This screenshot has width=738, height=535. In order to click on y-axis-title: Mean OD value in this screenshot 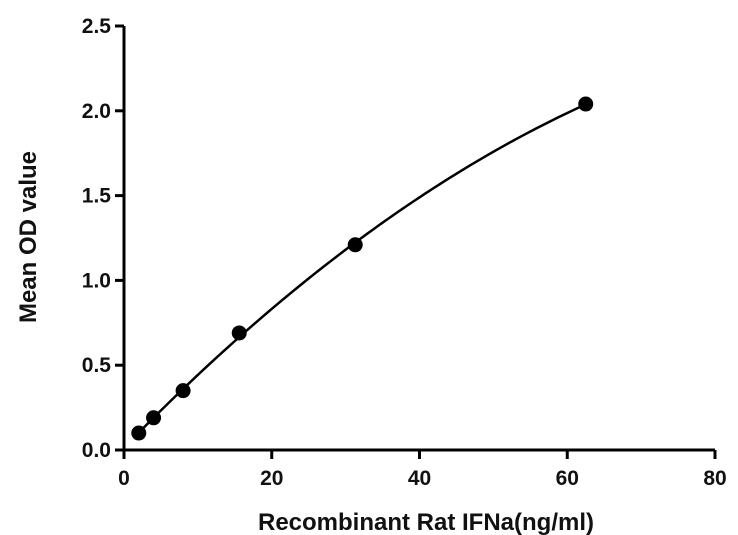, I will do `click(28, 237)`.